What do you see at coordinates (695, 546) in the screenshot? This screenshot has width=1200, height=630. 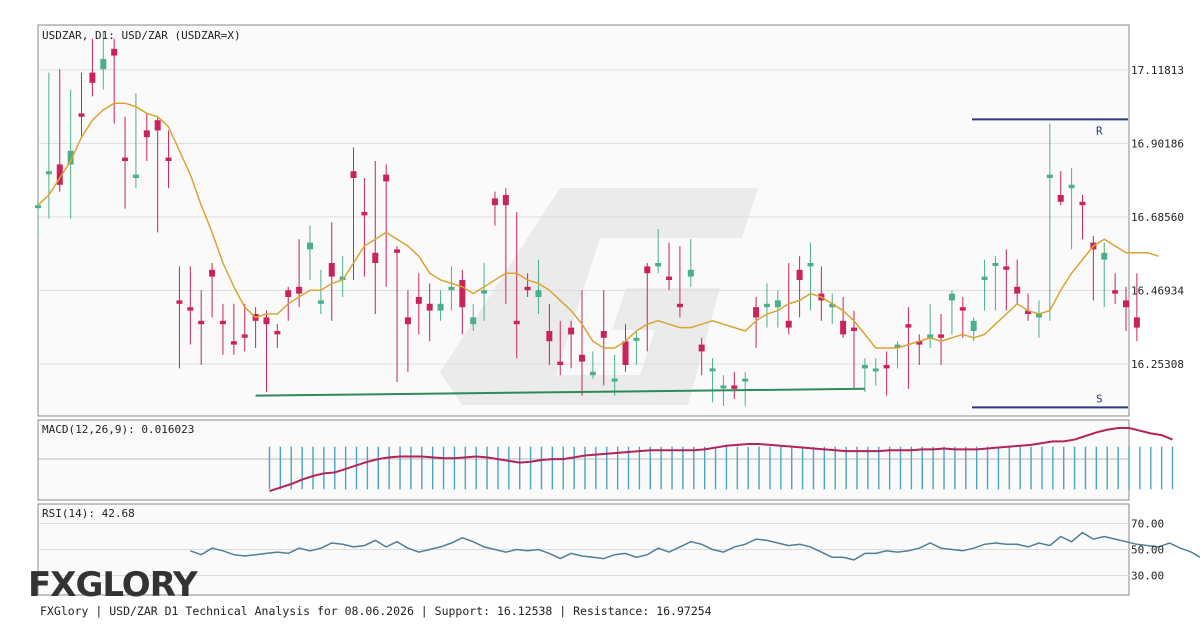 I see `rsi-line` at bounding box center [695, 546].